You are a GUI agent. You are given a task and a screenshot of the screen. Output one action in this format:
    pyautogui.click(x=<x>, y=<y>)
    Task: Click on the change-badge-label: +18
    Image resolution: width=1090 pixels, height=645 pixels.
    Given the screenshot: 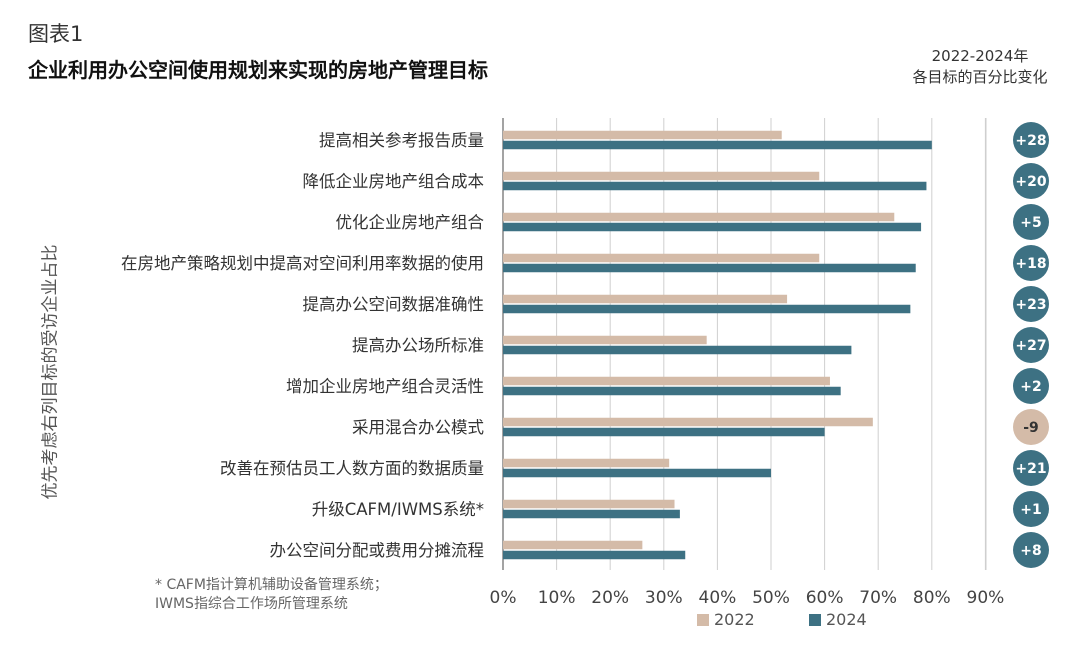 What is the action you would take?
    pyautogui.click(x=1030, y=264)
    